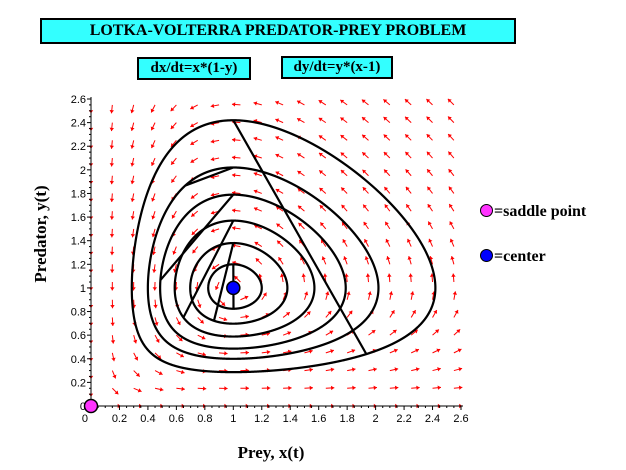  I want to click on y-tick-label: 1.4, so click(78, 242).